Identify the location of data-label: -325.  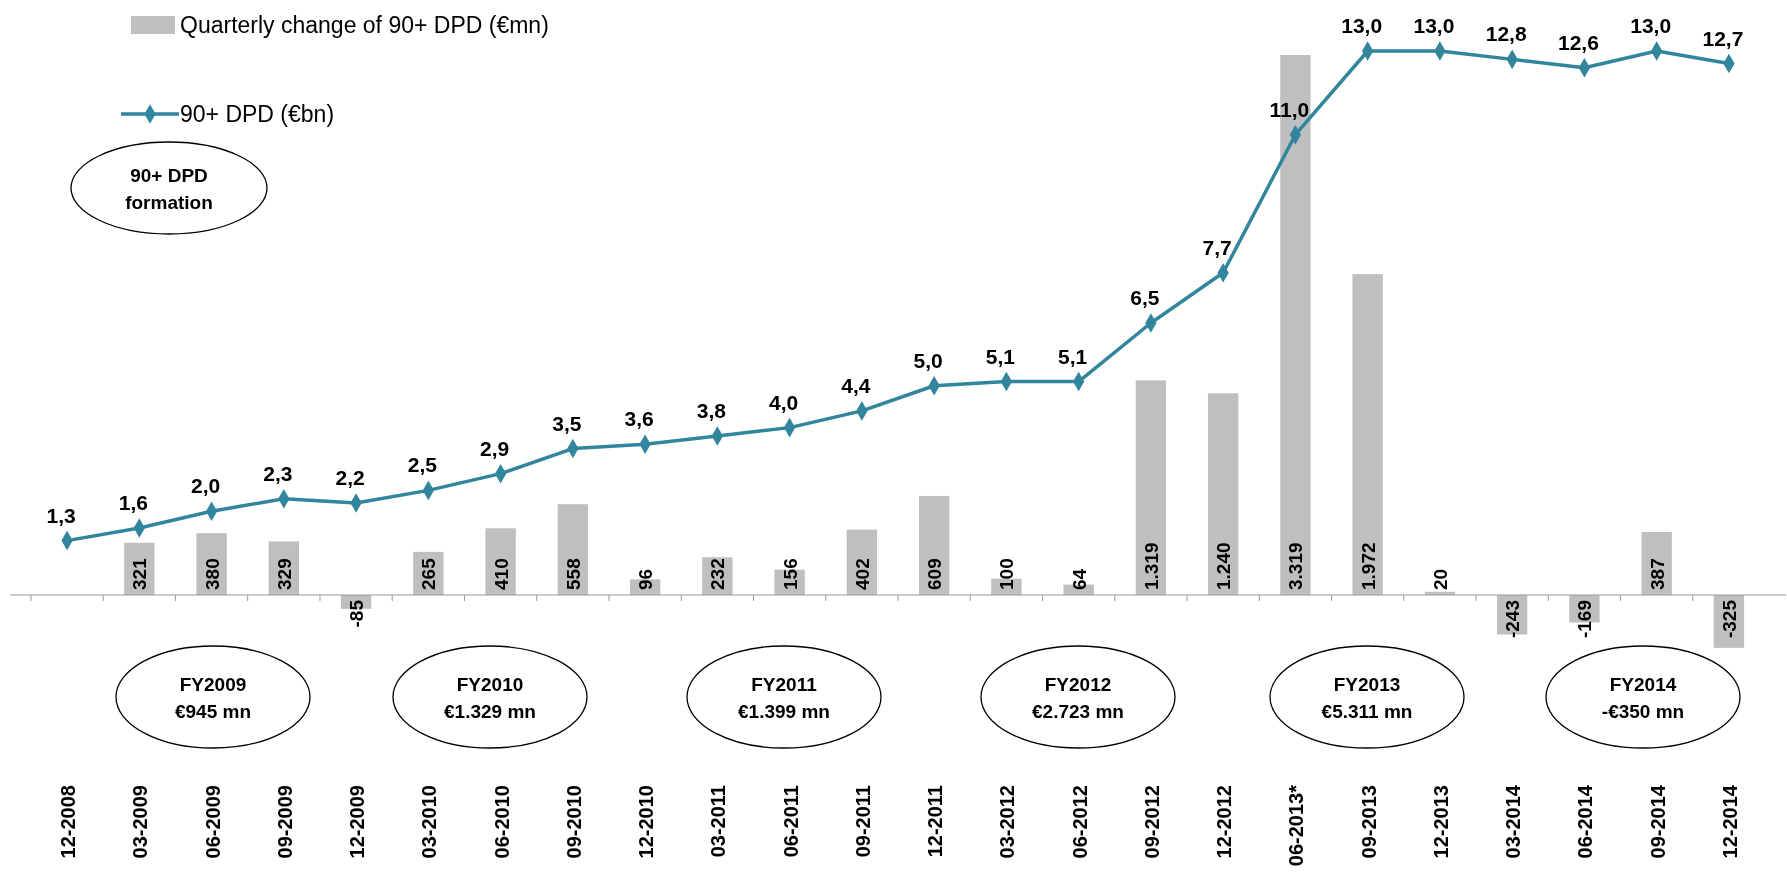
(1729, 619).